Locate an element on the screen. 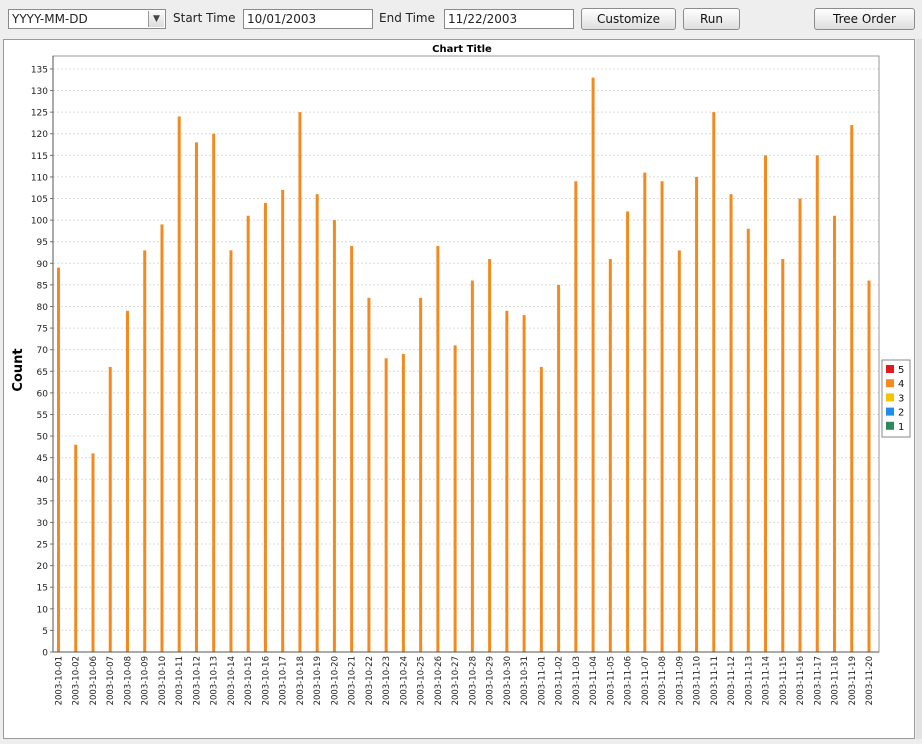  x-tick-label: 2003-10-16 is located at coordinates (266, 680).